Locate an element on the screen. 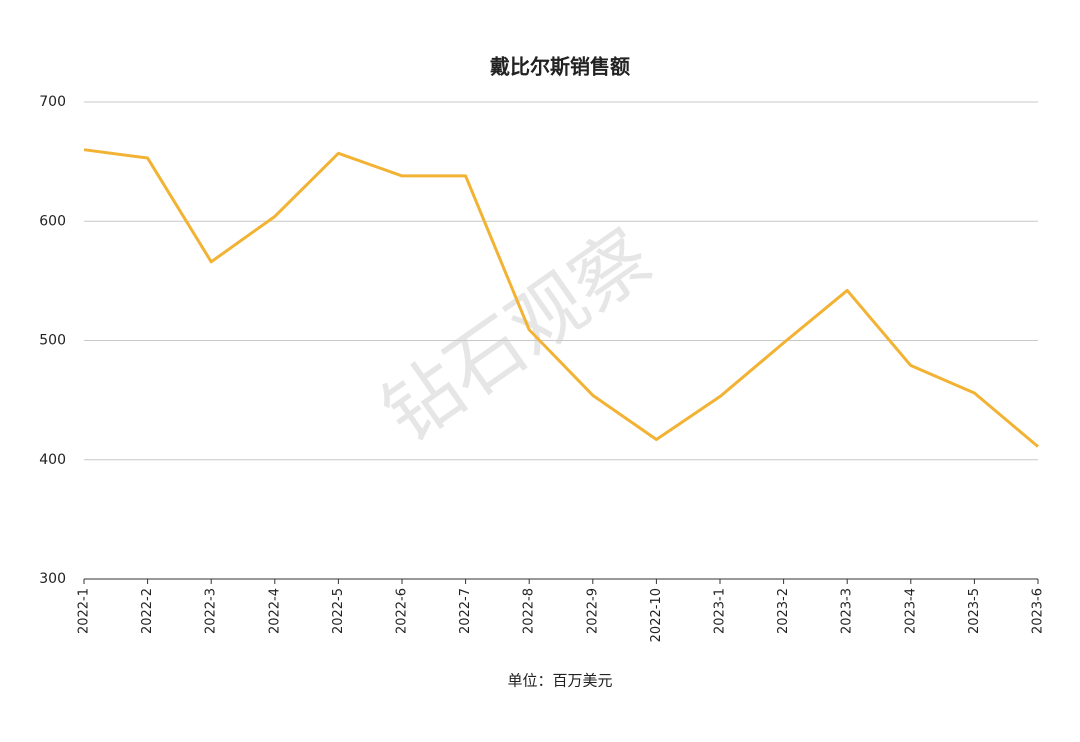  y-tick-label: 400 is located at coordinates (52, 460).